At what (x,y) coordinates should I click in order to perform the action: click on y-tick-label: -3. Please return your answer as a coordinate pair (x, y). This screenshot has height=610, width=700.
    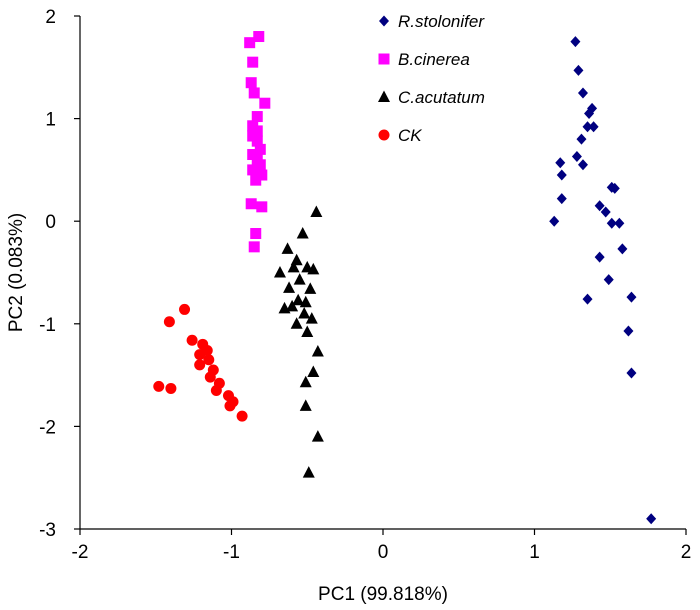
    Looking at the image, I should click on (47, 530).